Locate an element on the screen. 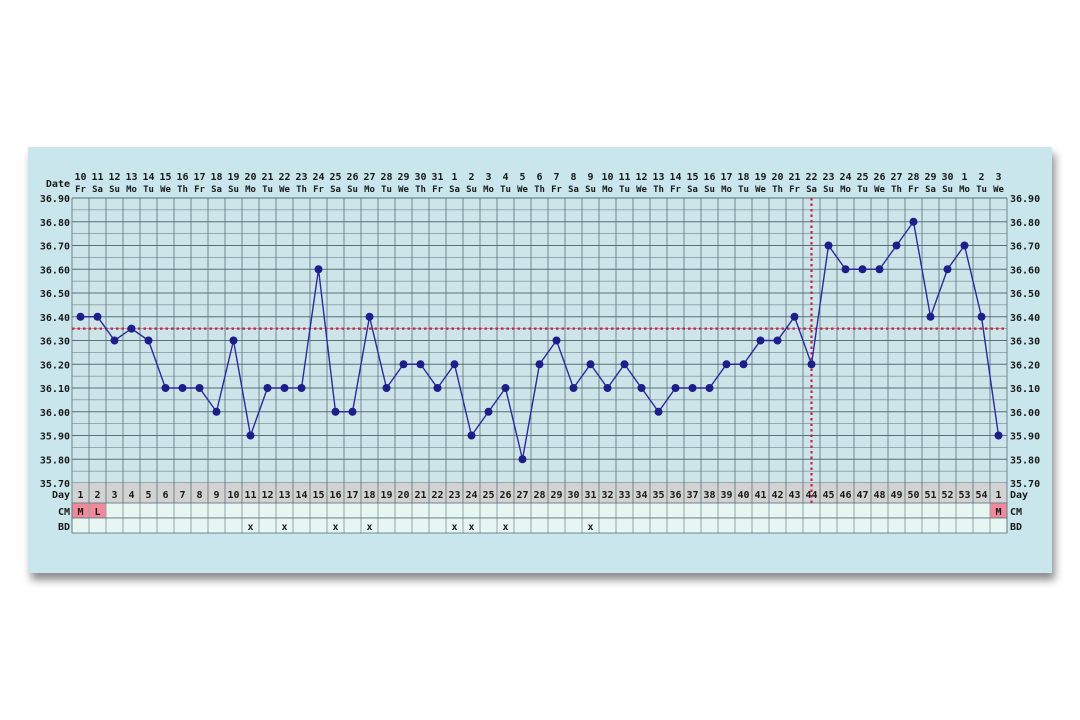 Image resolution: width=1080 pixels, height=720 pixels. date-label: 2 is located at coordinates (981, 177).